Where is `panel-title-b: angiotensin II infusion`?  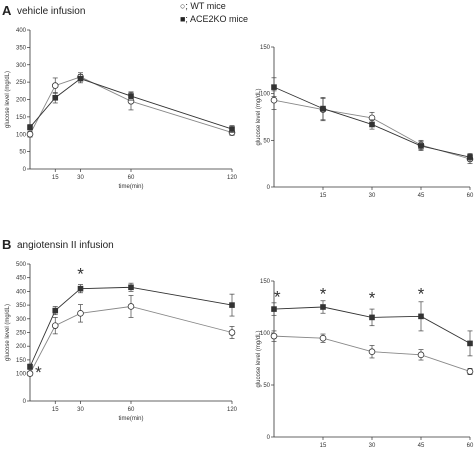 panel-title-b: angiotensin II infusion is located at coordinates (65, 245).